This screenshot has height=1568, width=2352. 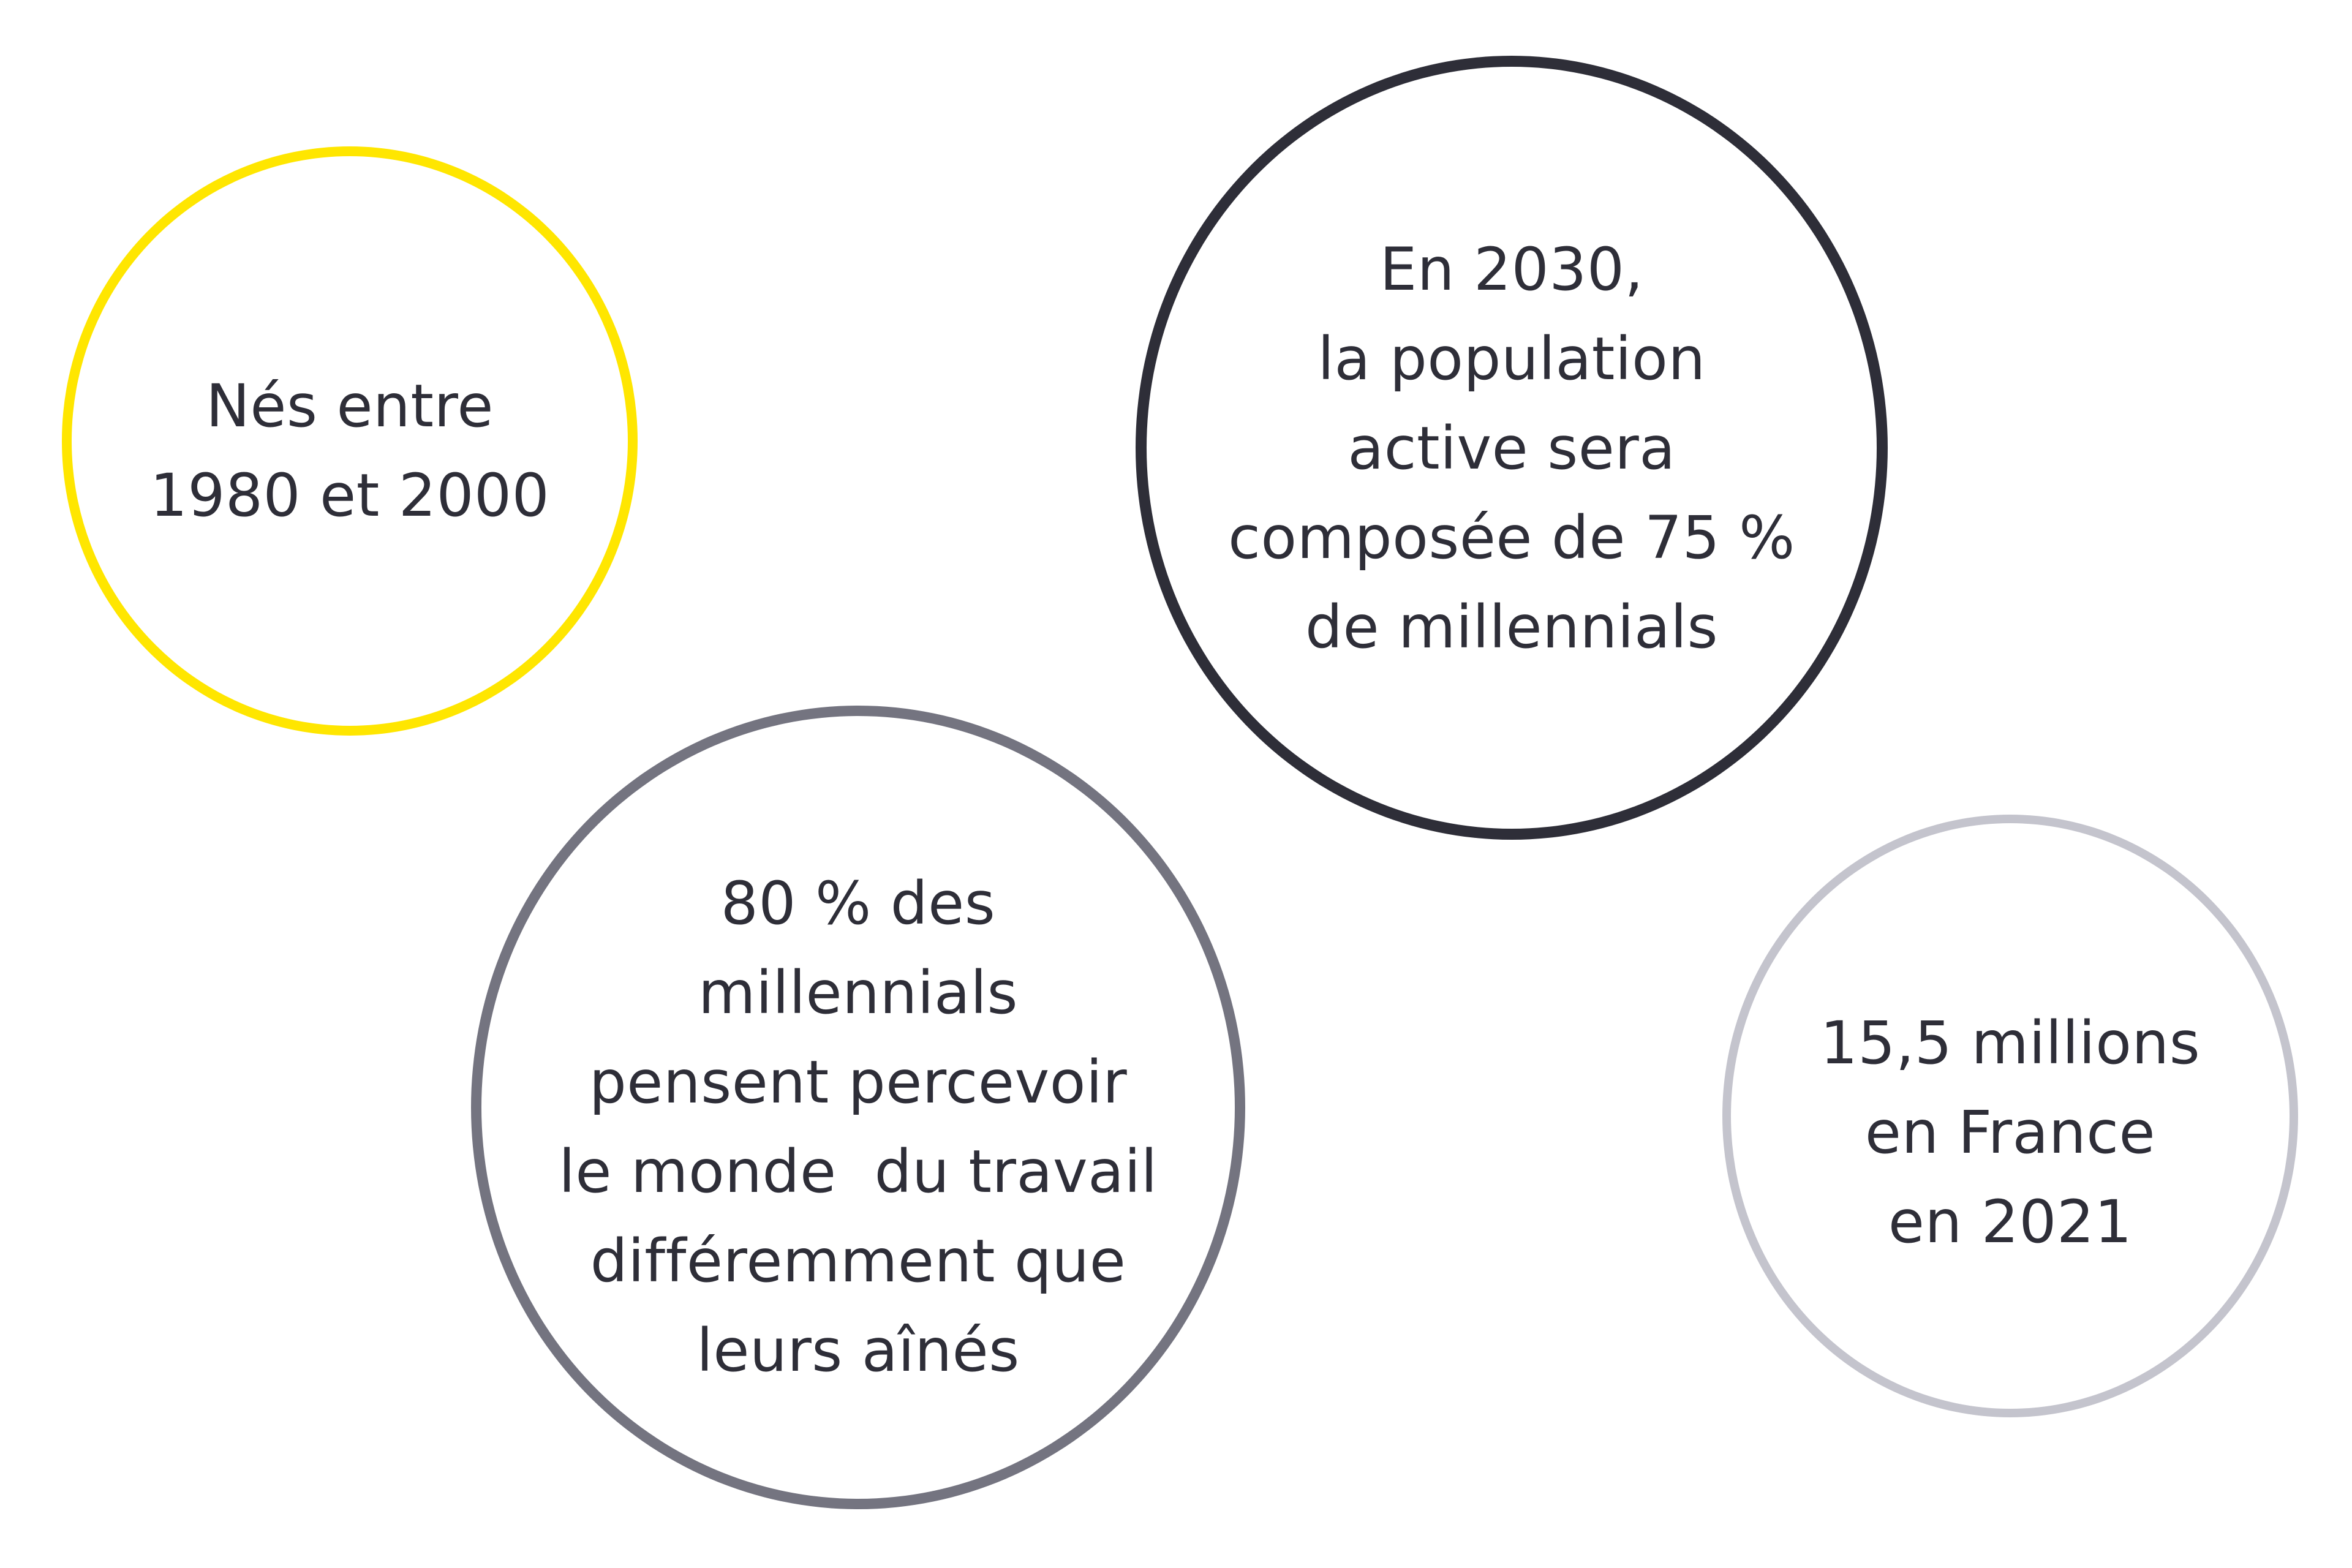 I want to click on text-line: 80 % des, so click(x=858, y=903).